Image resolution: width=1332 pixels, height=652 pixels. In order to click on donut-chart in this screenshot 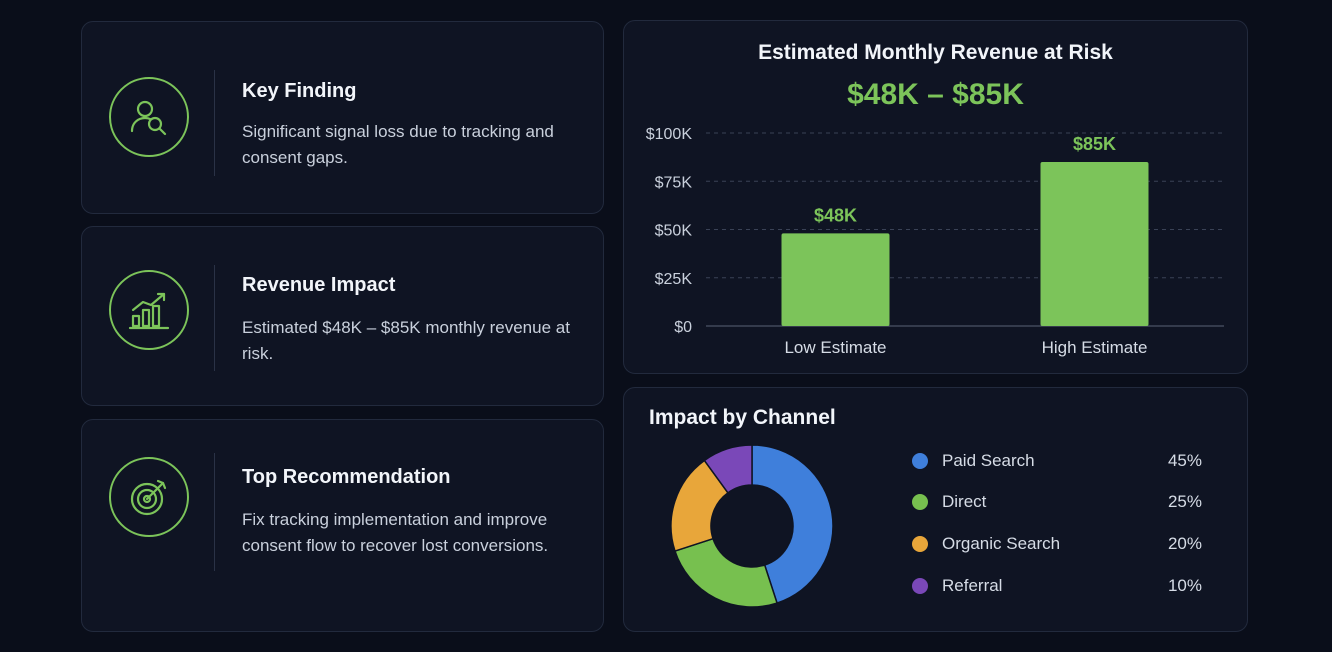, I will do `click(752, 526)`.